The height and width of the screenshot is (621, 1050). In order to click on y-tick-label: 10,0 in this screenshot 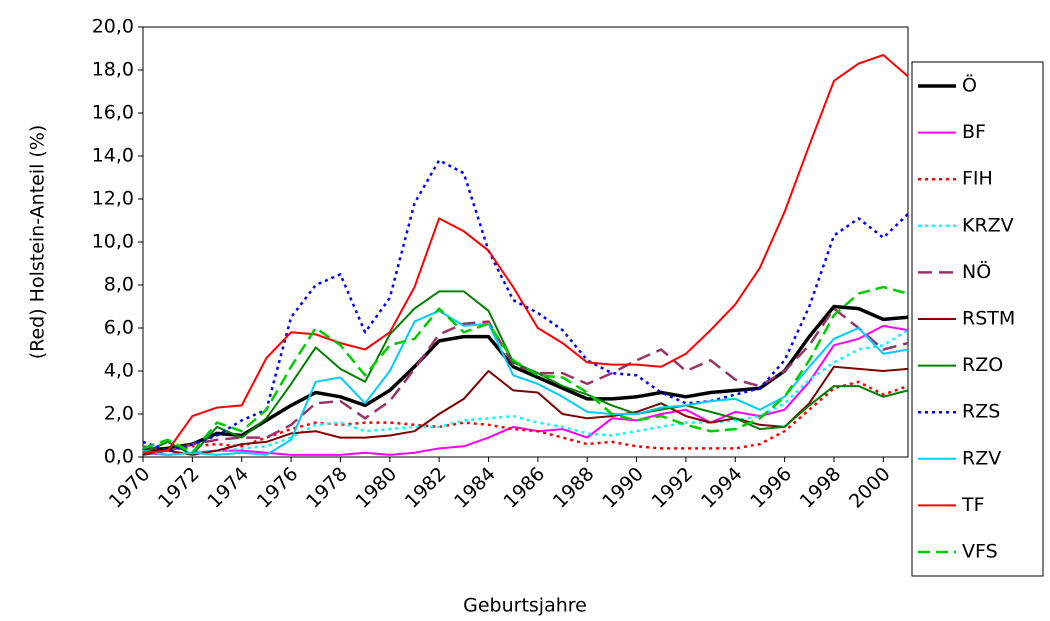, I will do `click(113, 242)`.